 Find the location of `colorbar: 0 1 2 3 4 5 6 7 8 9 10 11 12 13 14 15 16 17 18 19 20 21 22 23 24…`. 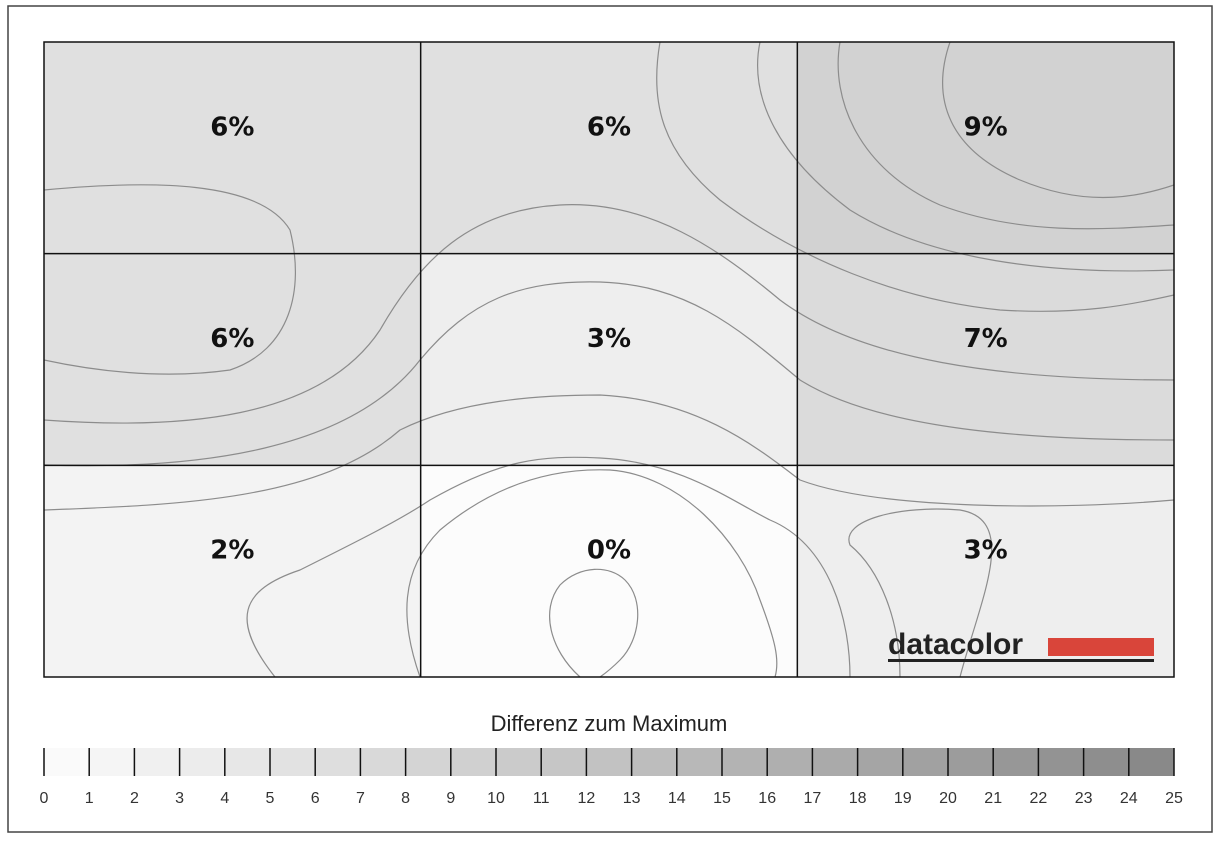

colorbar: 0 1 2 3 4 5 6 7 8 9 10 11 12 13 14 15 16 17 18 19 20 21 22 23 24… is located at coordinates (611, 777).